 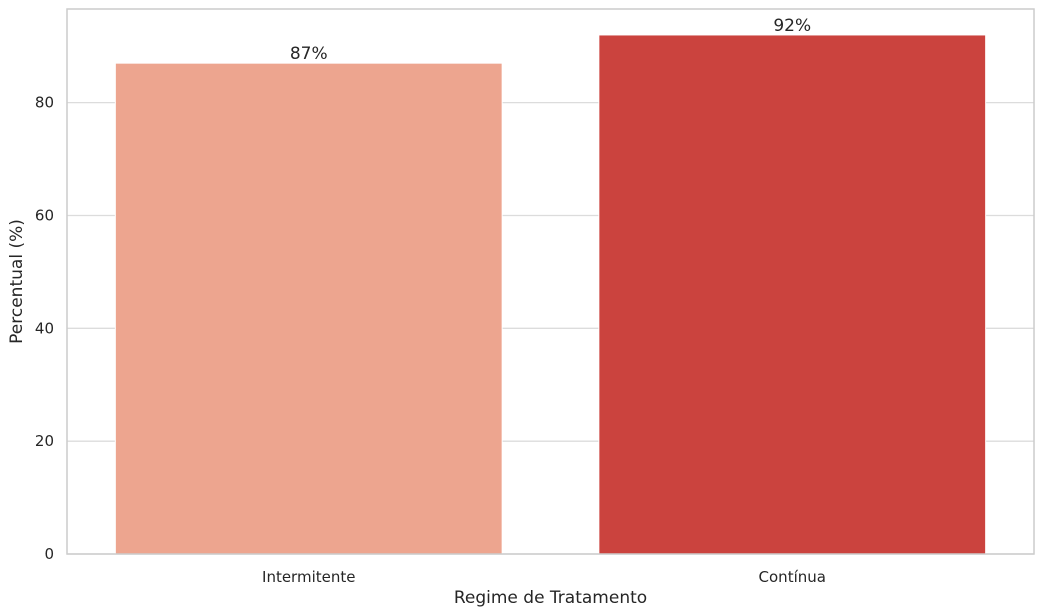 What do you see at coordinates (309, 54) in the screenshot?
I see `bar-value-label: 87%` at bounding box center [309, 54].